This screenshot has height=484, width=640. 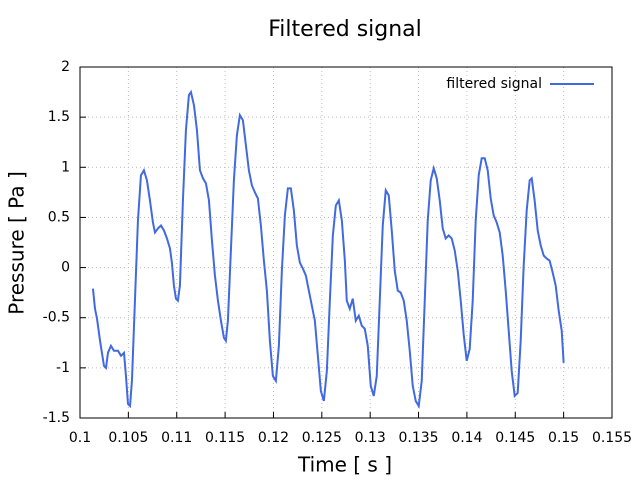 What do you see at coordinates (344, 465) in the screenshot?
I see `x-axis-label: Time [ s ]` at bounding box center [344, 465].